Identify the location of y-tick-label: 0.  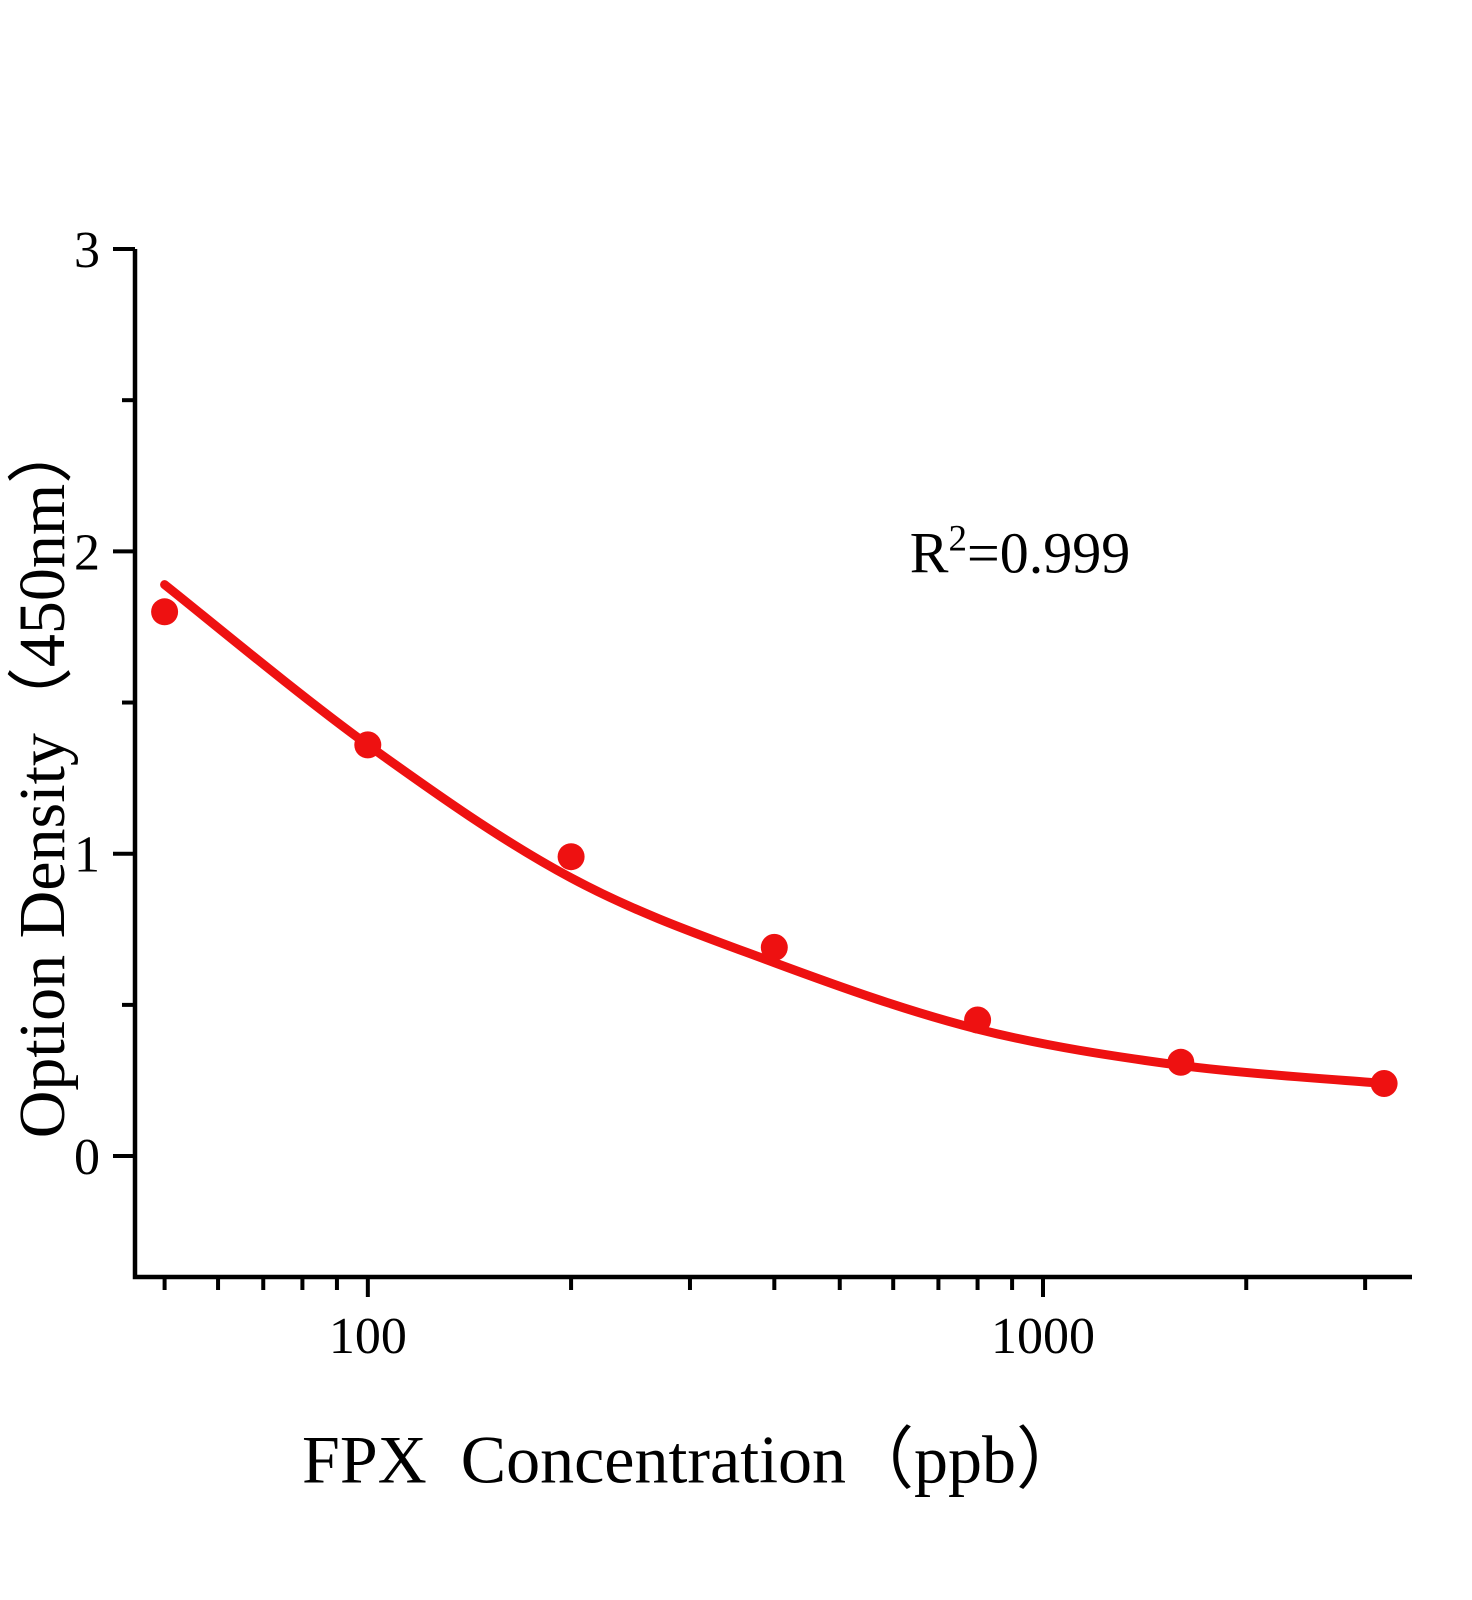
(87, 1157).